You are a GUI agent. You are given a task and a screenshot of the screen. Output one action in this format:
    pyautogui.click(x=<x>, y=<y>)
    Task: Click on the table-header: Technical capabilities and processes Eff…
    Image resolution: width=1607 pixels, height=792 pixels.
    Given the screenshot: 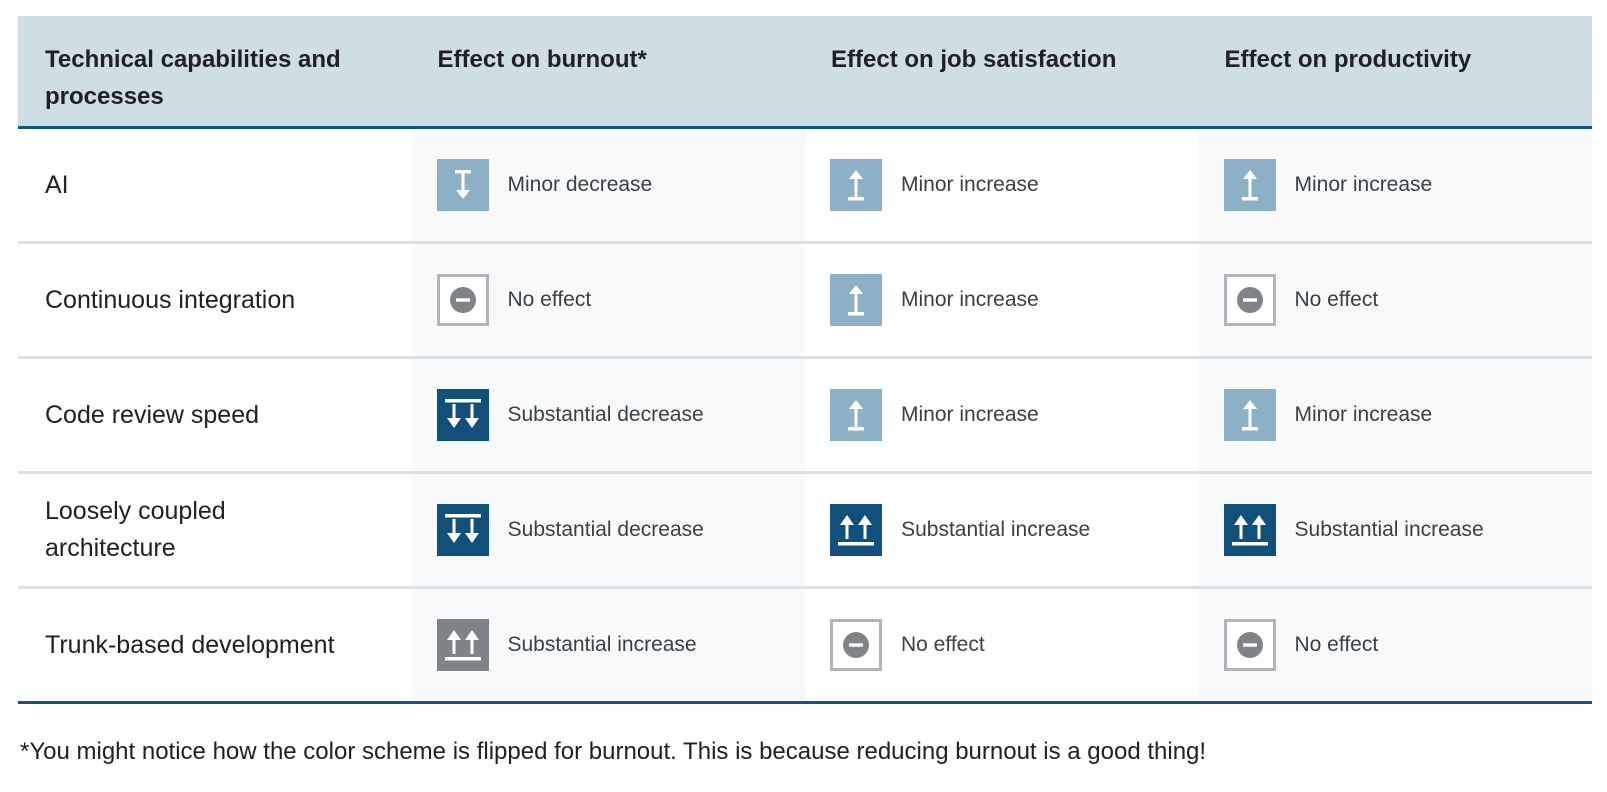 What is the action you would take?
    pyautogui.click(x=805, y=72)
    